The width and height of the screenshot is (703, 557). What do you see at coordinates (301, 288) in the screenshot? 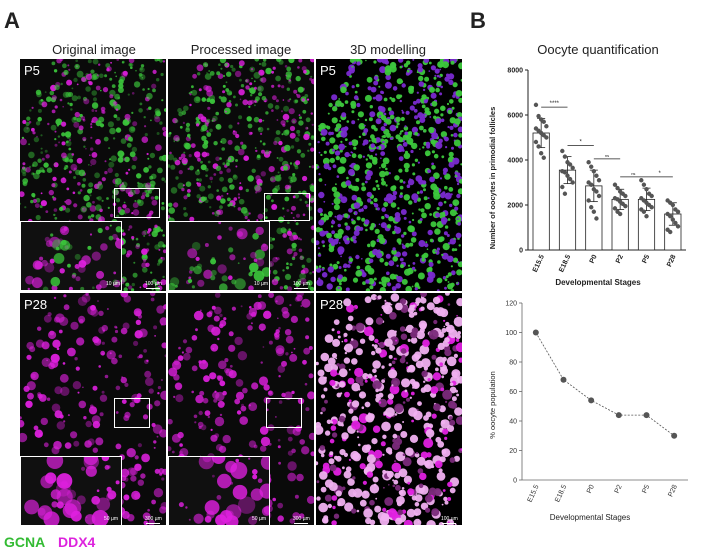
I see `scalebar-p5-processed` at bounding box center [301, 288].